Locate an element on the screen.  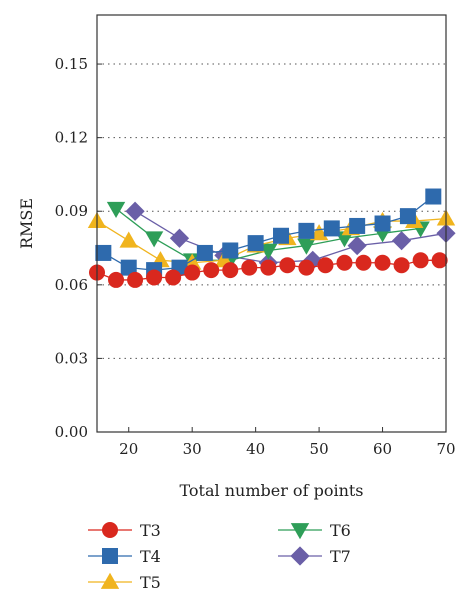
y-tick-label: 0.06 is located at coordinates (71, 285).